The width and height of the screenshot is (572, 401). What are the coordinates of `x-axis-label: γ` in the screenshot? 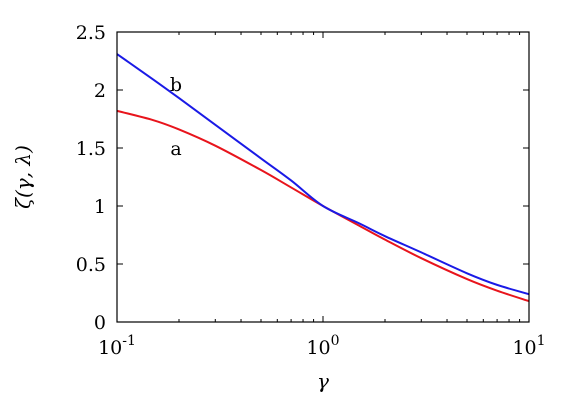 It's located at (323, 381).